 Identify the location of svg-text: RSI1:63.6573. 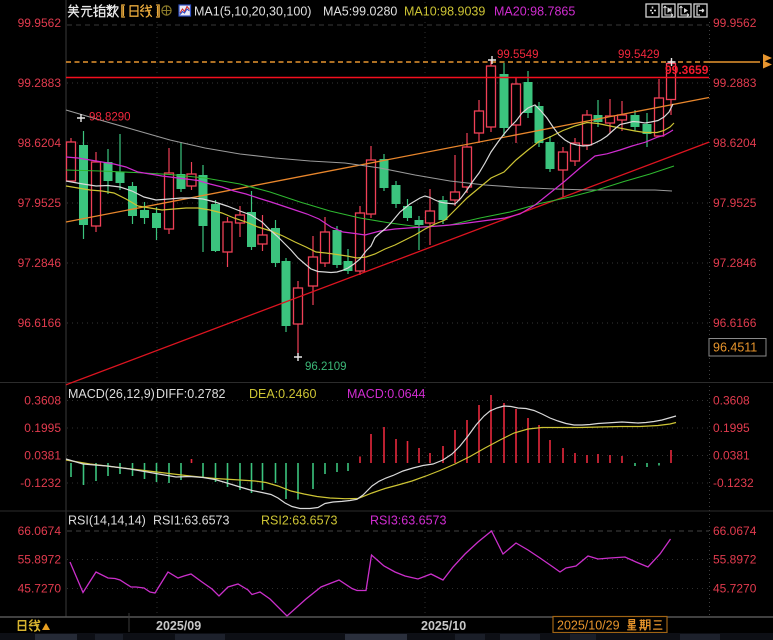
(191, 521).